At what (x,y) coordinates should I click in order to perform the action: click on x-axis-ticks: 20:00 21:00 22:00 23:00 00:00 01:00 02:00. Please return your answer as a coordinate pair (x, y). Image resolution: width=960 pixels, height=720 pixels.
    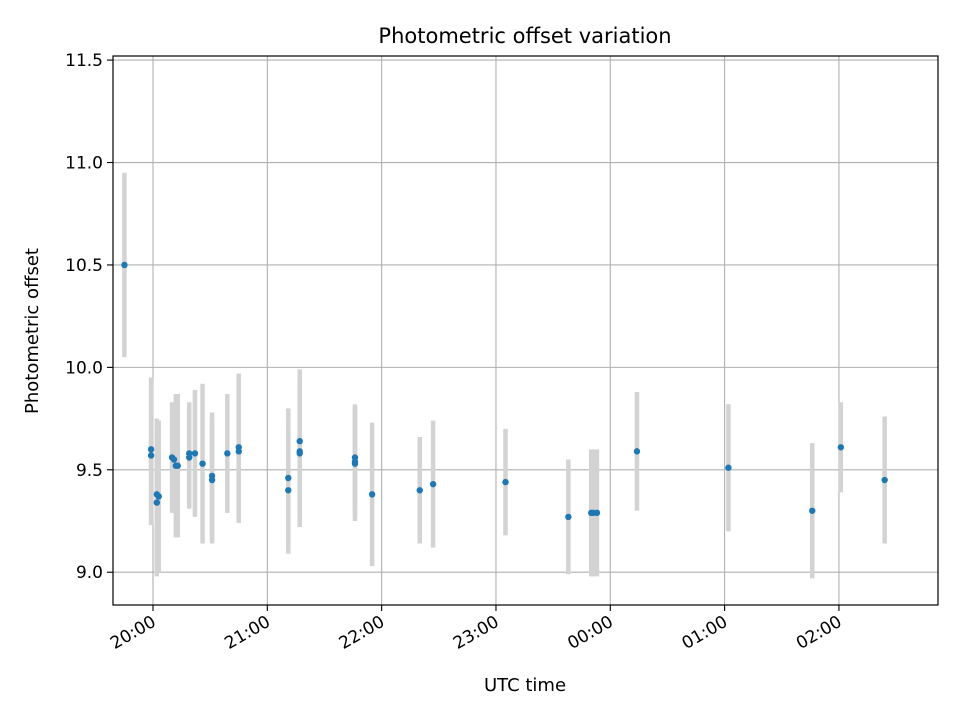
    Looking at the image, I should click on (476, 629).